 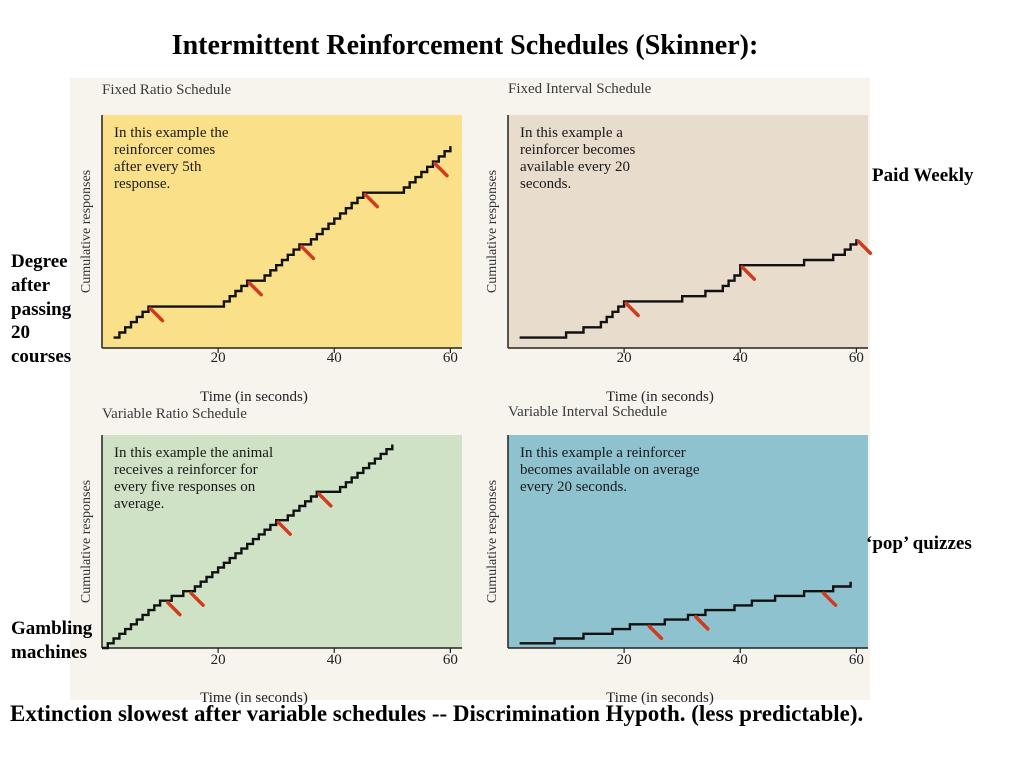 I want to click on annotation-paid-weekly: Paid Weekly, so click(x=923, y=175).